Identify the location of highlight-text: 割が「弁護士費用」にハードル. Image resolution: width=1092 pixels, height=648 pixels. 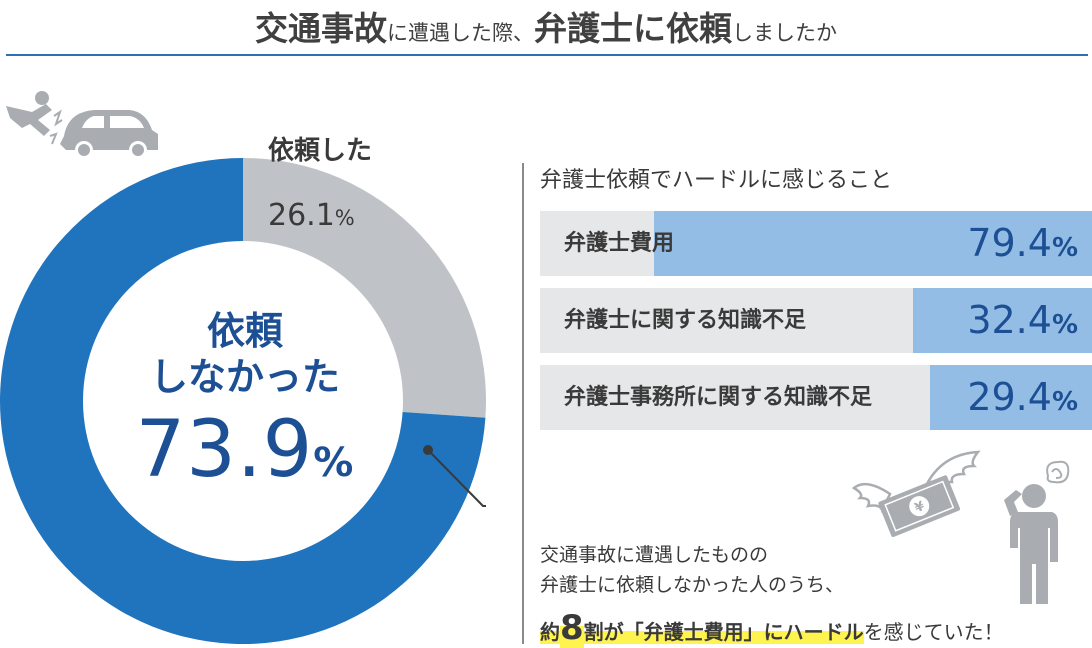
(723, 632).